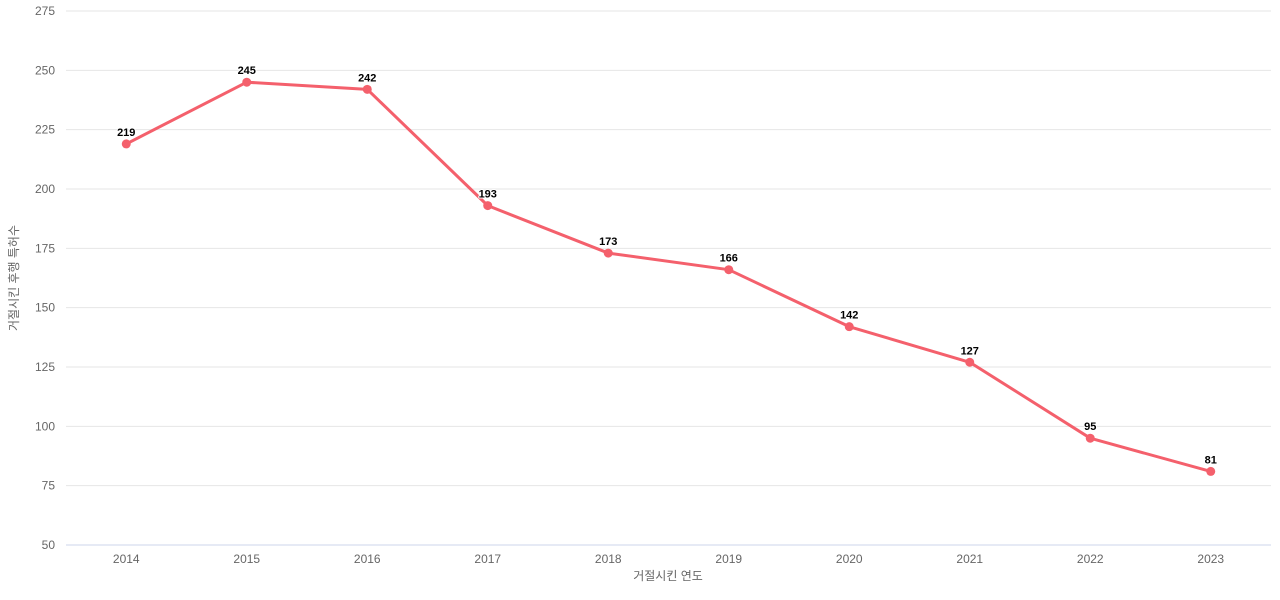 This screenshot has height=600, width=1280. Describe the element at coordinates (970, 351) in the screenshot. I see `data-label: 127` at that location.